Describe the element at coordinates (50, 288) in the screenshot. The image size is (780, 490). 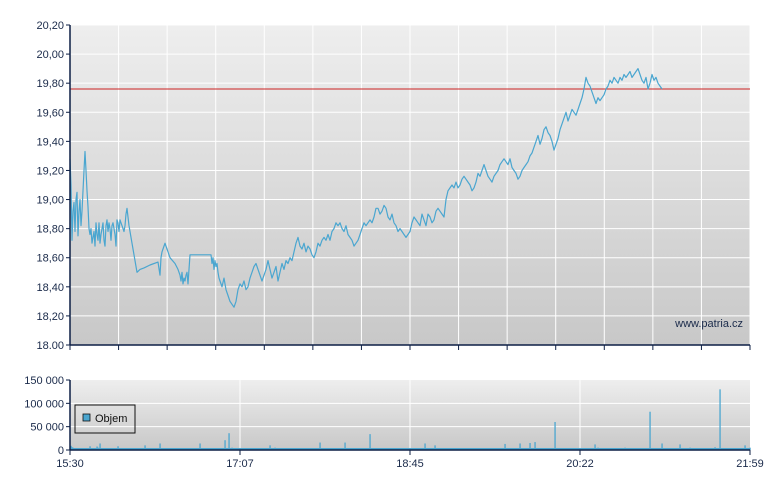
I see `y-tick-label: 18,40` at that location.